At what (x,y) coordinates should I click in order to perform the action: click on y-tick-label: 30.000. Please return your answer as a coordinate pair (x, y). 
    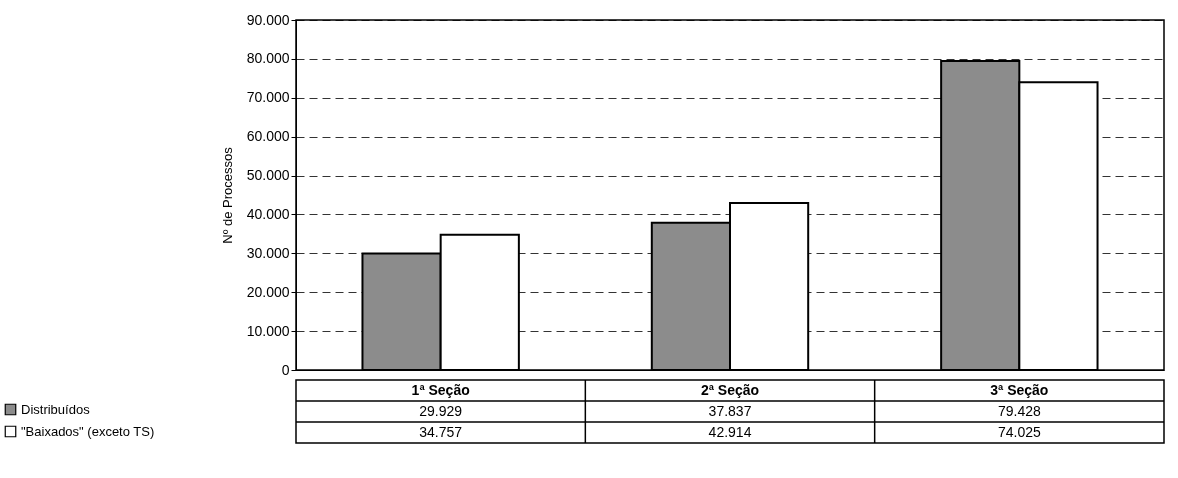
    Looking at the image, I should click on (268, 252).